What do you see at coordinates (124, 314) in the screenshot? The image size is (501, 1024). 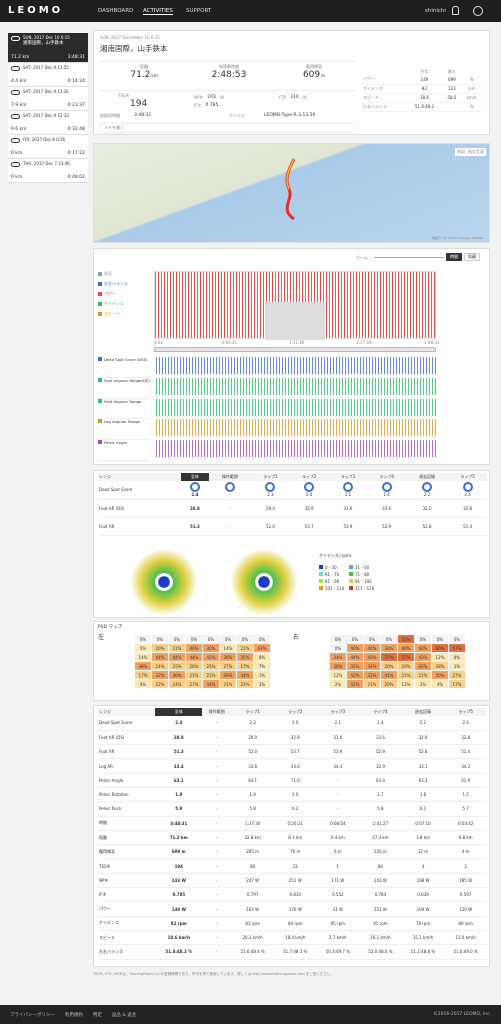 I see `legend-item: スピード` at bounding box center [124, 314].